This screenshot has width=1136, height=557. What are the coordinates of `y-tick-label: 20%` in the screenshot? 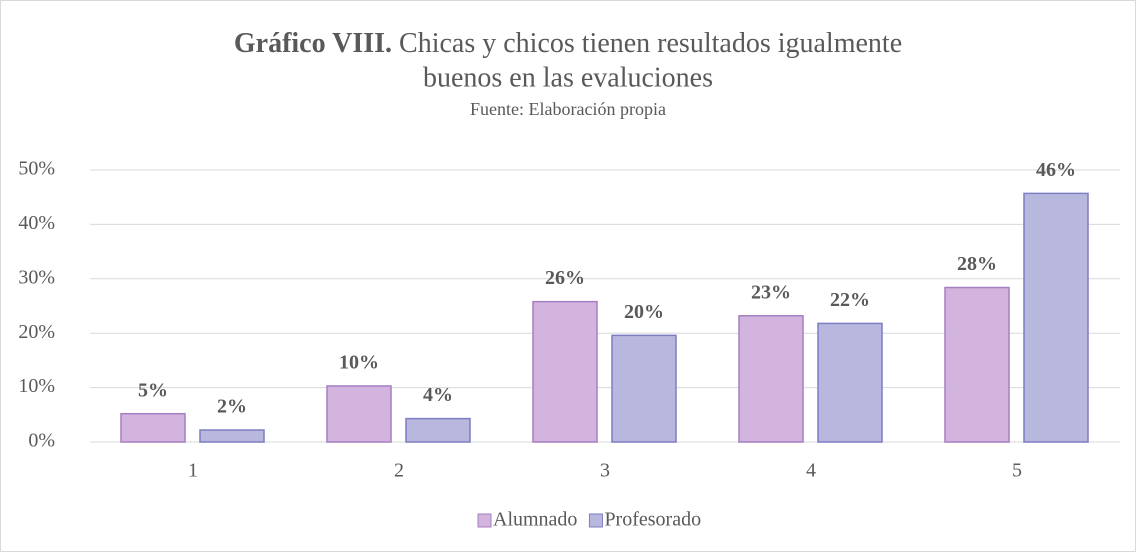 It's located at (36, 332).